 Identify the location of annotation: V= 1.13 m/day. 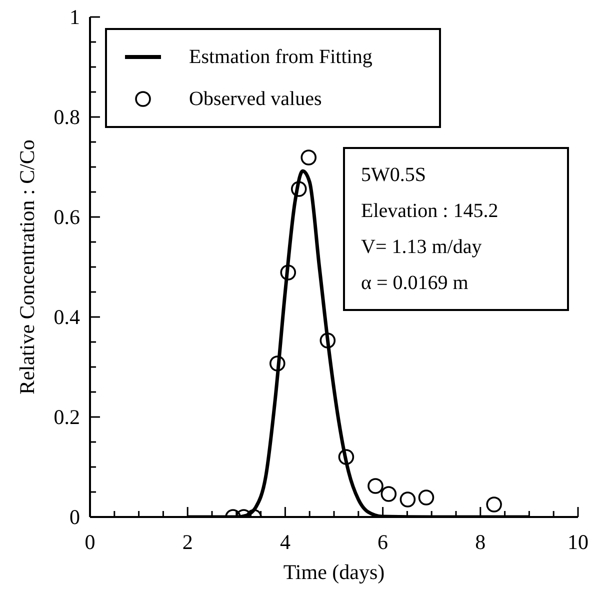
(422, 247).